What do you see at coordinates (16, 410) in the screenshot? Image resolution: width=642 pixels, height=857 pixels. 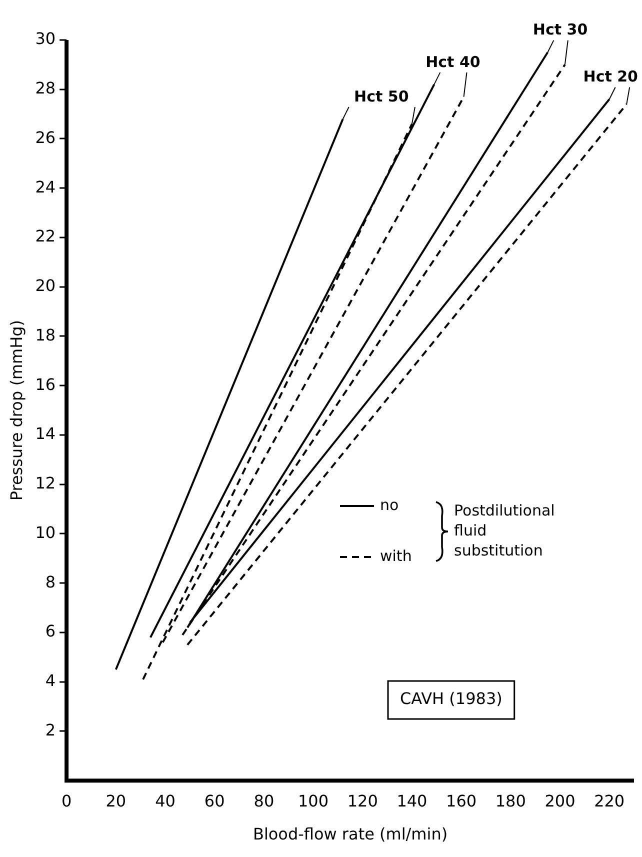 I see `y-axis-title: Pressure drop (mmHg)` at bounding box center [16, 410].